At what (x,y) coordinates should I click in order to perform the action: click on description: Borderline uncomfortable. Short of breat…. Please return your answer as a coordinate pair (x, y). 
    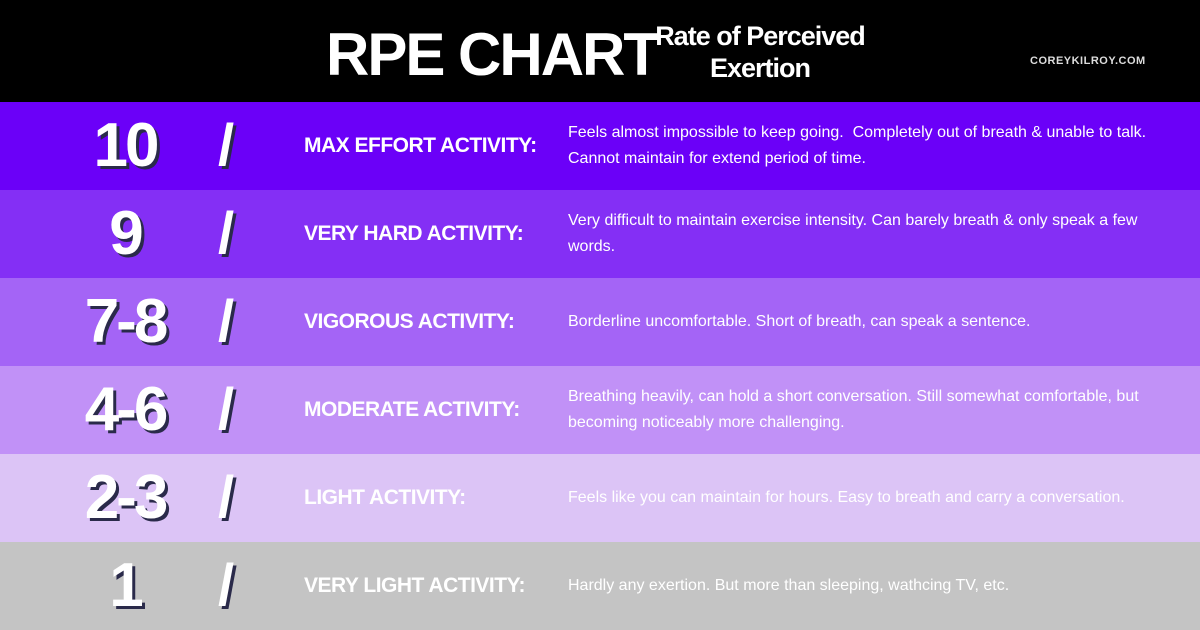
    Looking at the image, I should click on (799, 321).